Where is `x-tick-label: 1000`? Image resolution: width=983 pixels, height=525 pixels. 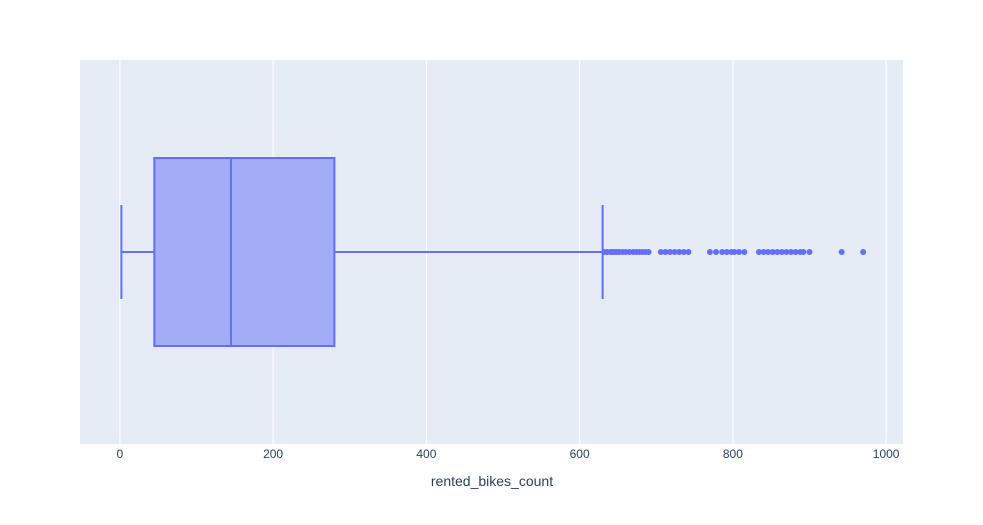
x-tick-label: 1000 is located at coordinates (886, 454).